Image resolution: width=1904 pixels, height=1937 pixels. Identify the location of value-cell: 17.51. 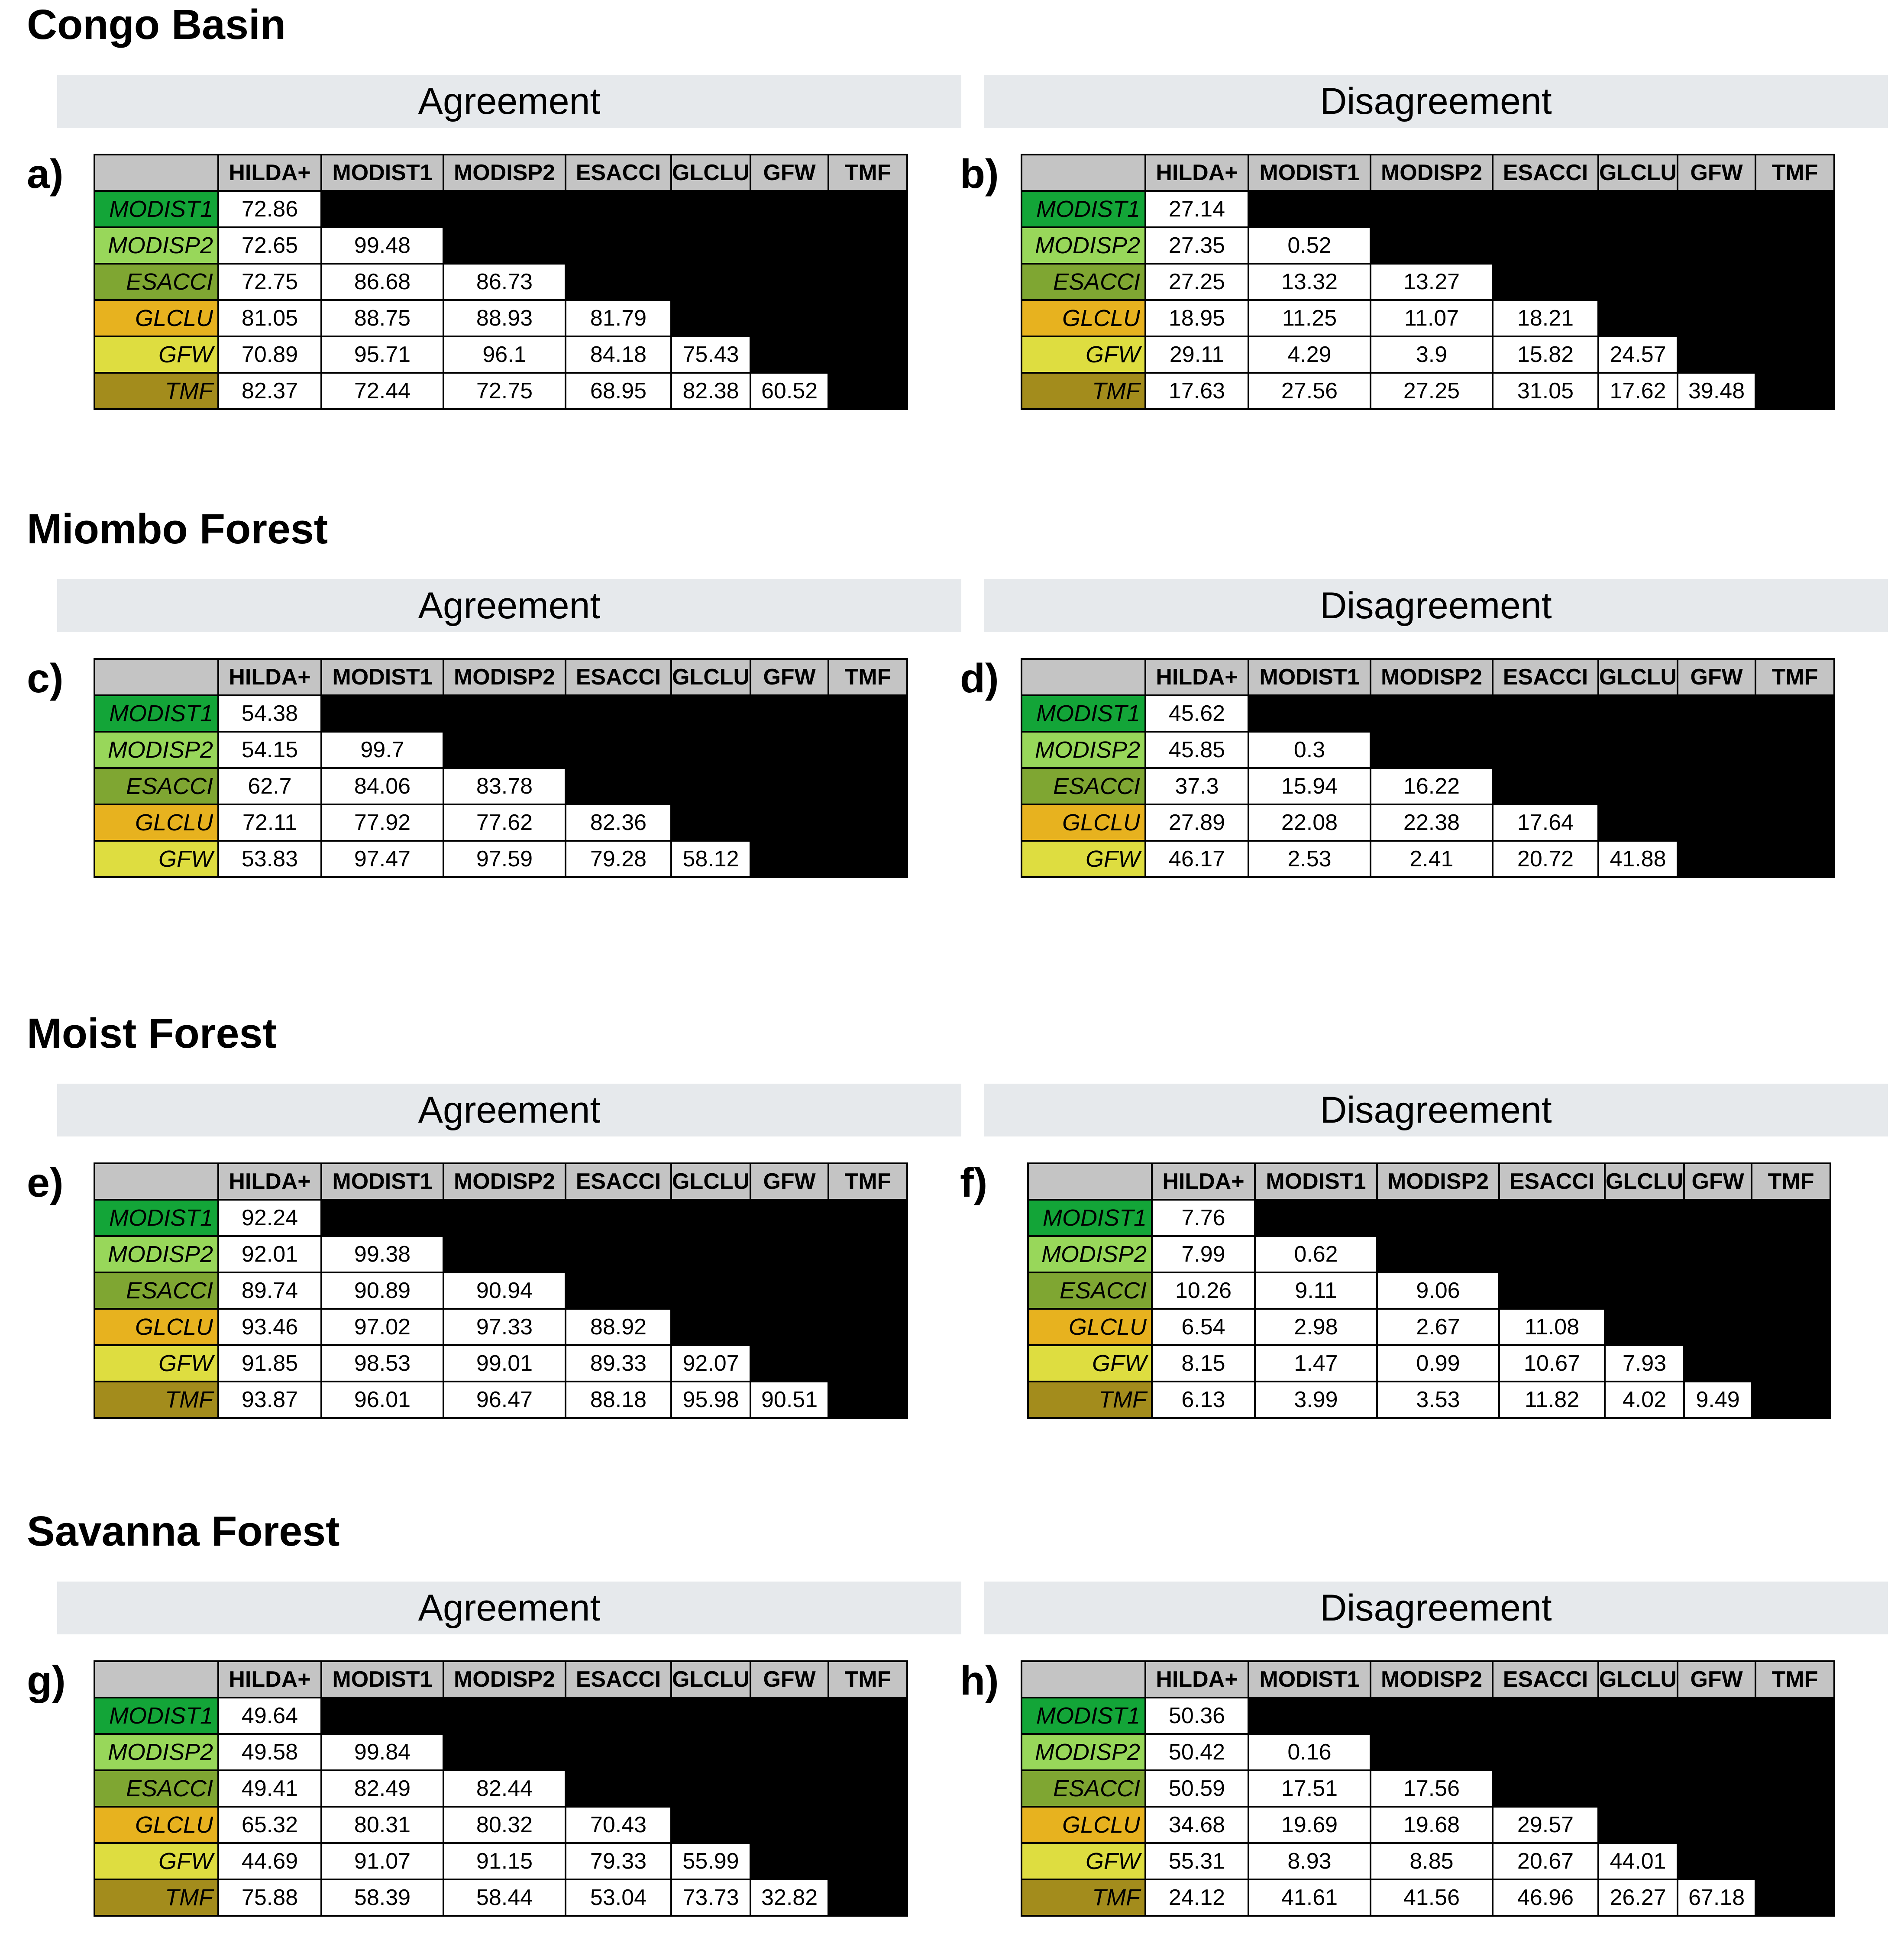
(1309, 1789).